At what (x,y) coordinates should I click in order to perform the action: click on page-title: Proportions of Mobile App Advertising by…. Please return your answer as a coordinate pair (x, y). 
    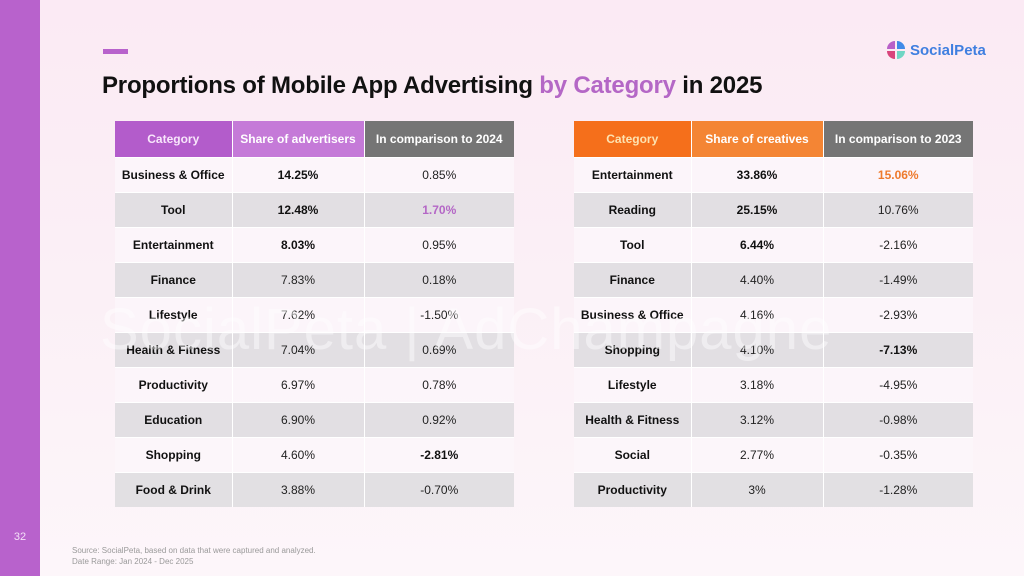
    Looking at the image, I should click on (432, 86).